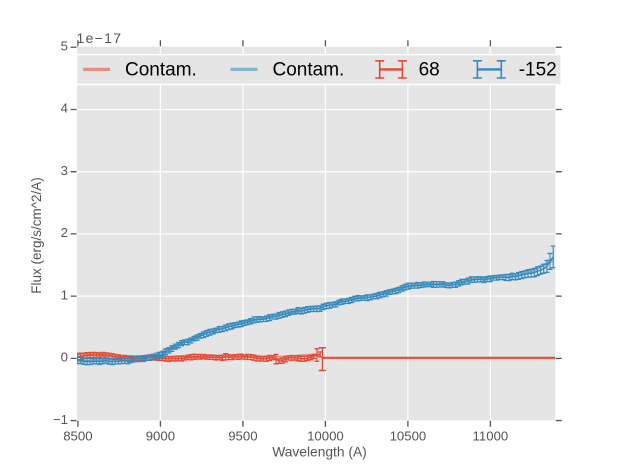 Image resolution: width=617 pixels, height=467 pixels. I want to click on svg-text: 4, so click(64, 108).